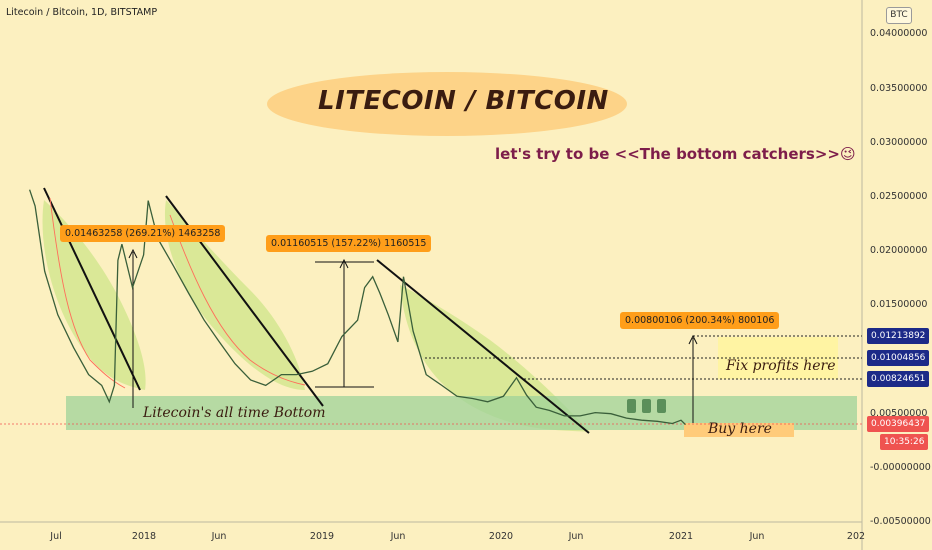 This screenshot has width=932, height=550. I want to click on x-tick-2021: 2021, so click(681, 536).